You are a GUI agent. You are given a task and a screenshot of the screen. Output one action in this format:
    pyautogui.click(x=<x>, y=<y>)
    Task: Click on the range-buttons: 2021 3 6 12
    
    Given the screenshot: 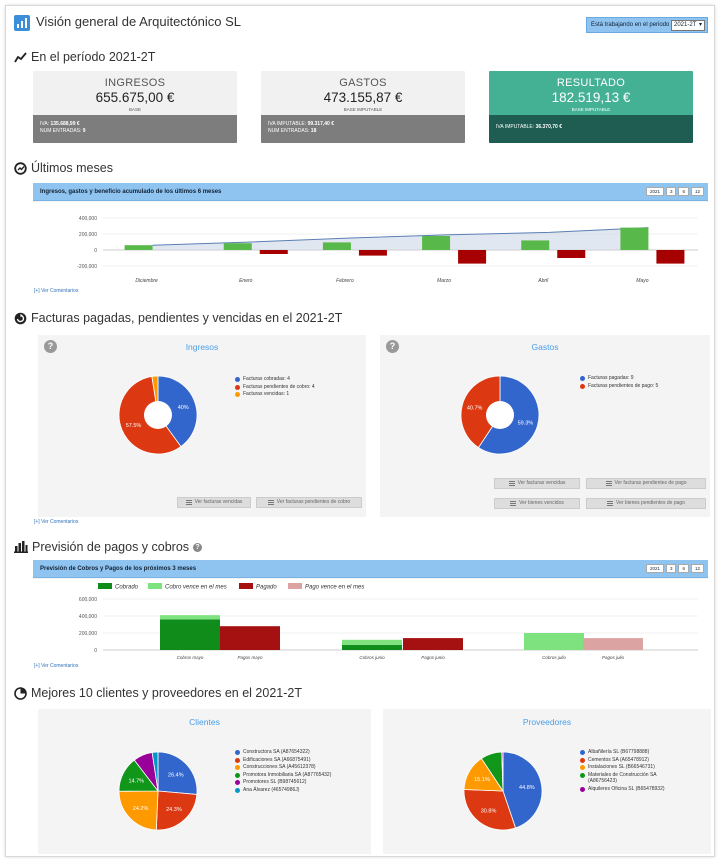 What is the action you would take?
    pyautogui.click(x=674, y=568)
    